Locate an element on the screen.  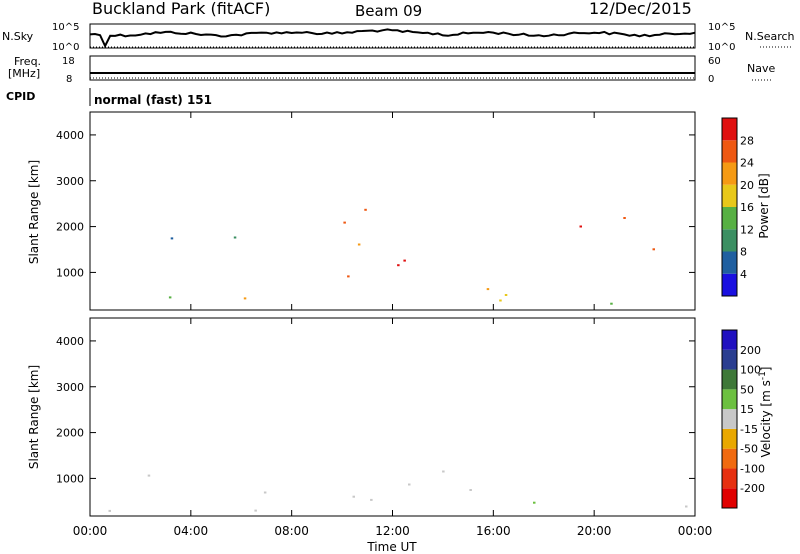
velocity-colorbar-label-exp: -1 is located at coordinates (763, 375).